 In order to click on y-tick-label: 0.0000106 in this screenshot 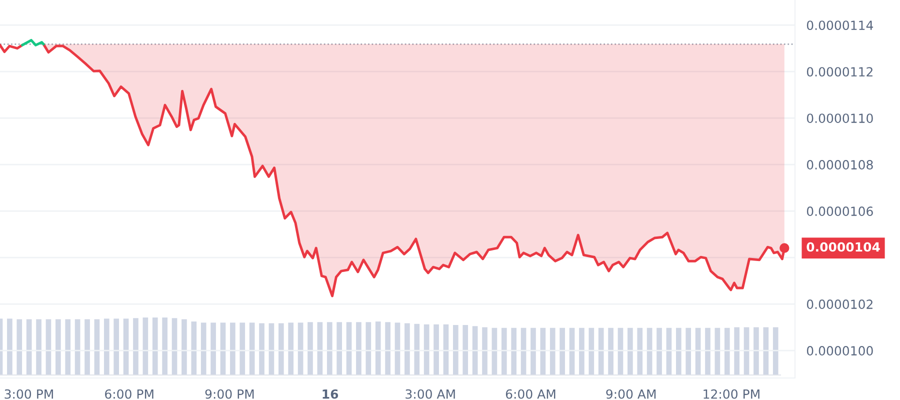, I will do `click(839, 211)`.